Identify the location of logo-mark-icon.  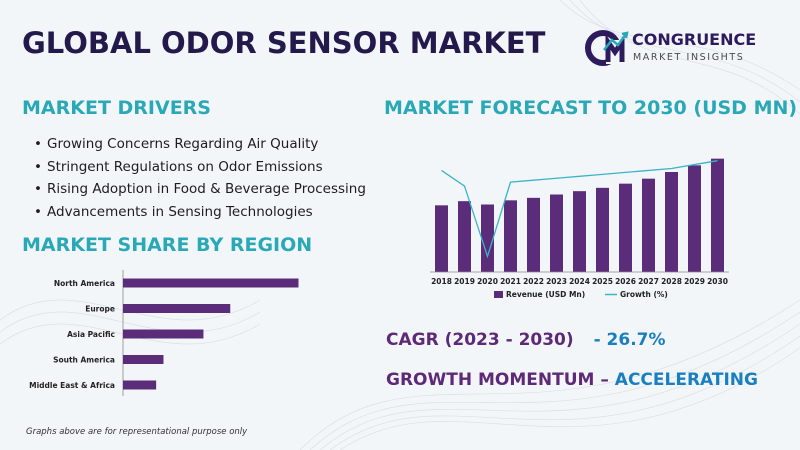
(607, 48).